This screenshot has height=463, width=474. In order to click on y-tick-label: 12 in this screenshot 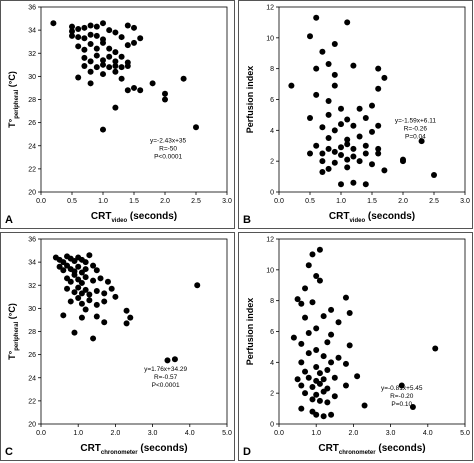, I will do `click(270, 240)`.